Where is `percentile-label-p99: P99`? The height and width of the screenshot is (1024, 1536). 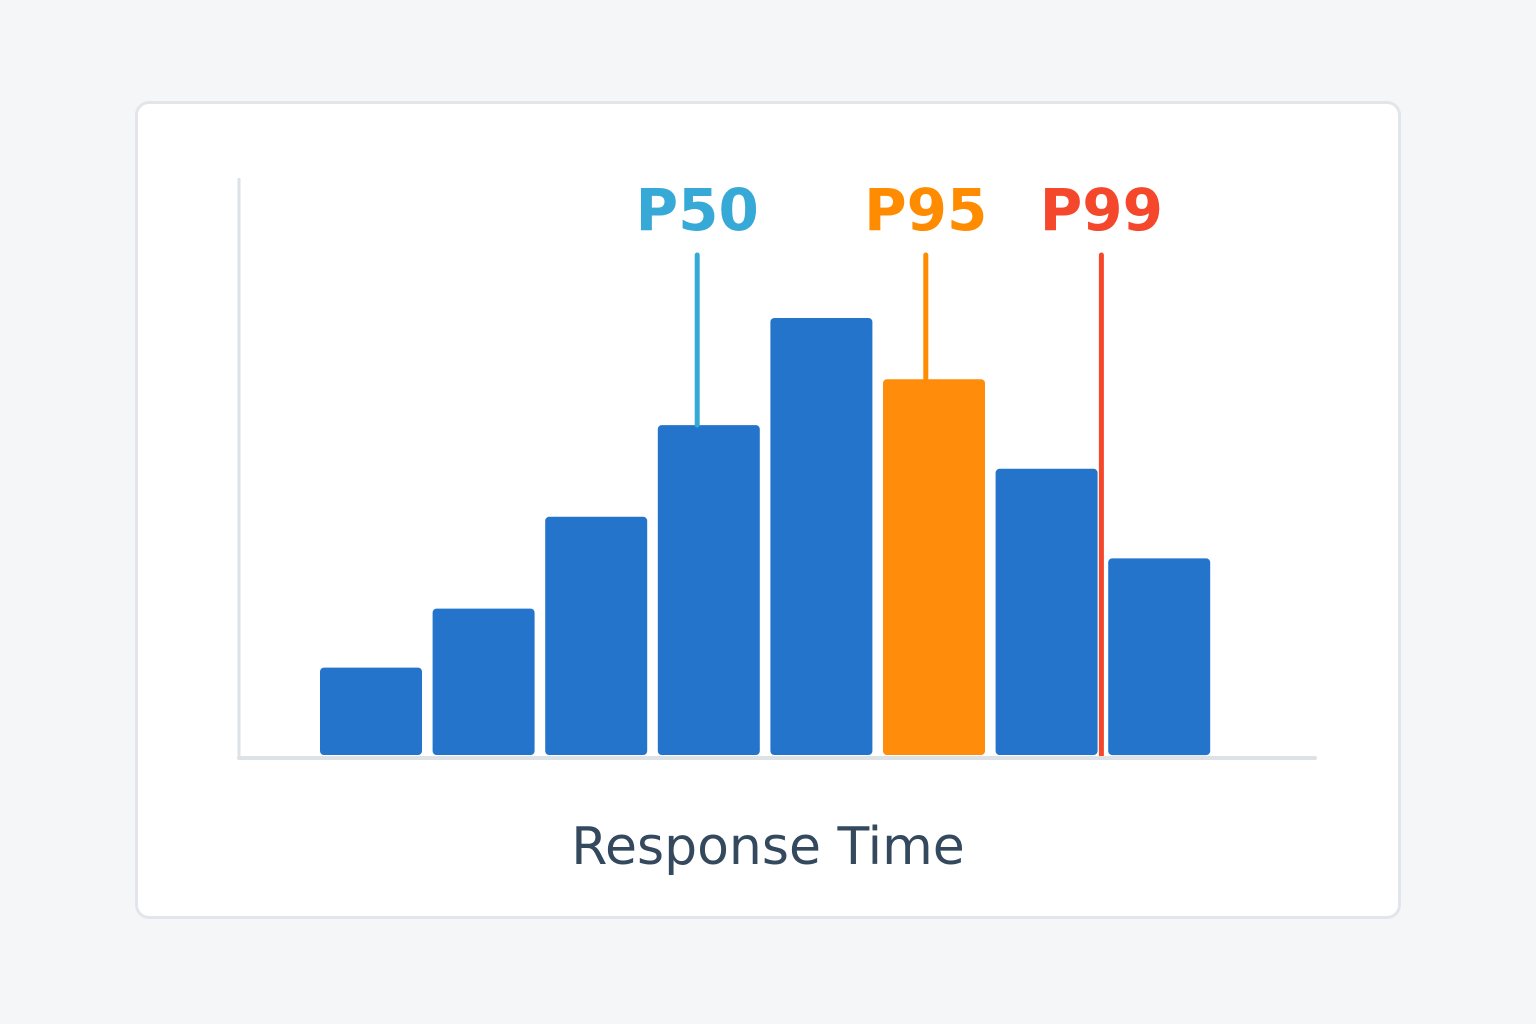
percentile-label-p99: P99 is located at coordinates (1101, 210).